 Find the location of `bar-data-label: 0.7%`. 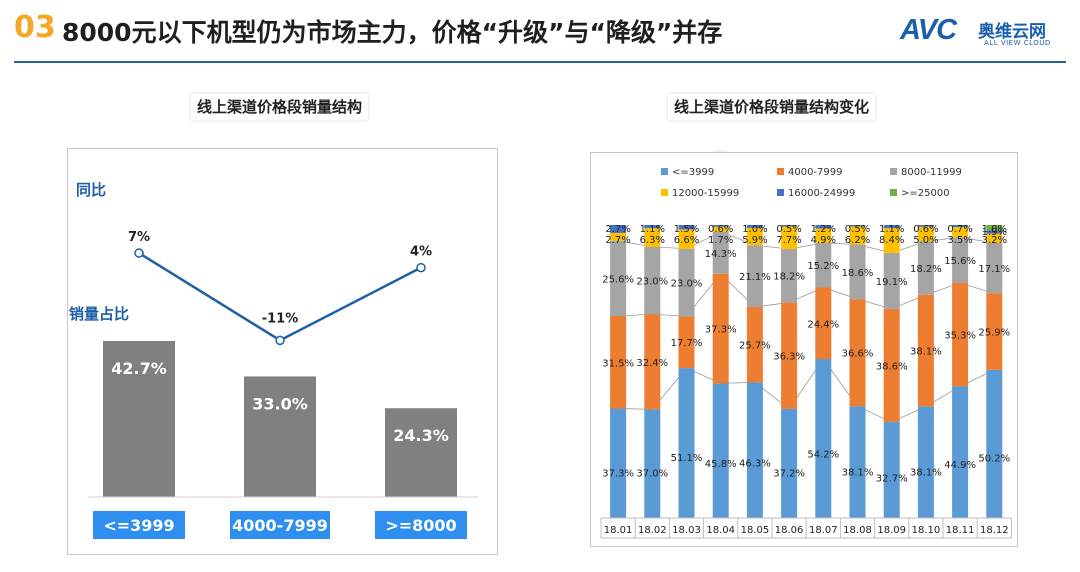

bar-data-label: 0.7% is located at coordinates (959, 229).